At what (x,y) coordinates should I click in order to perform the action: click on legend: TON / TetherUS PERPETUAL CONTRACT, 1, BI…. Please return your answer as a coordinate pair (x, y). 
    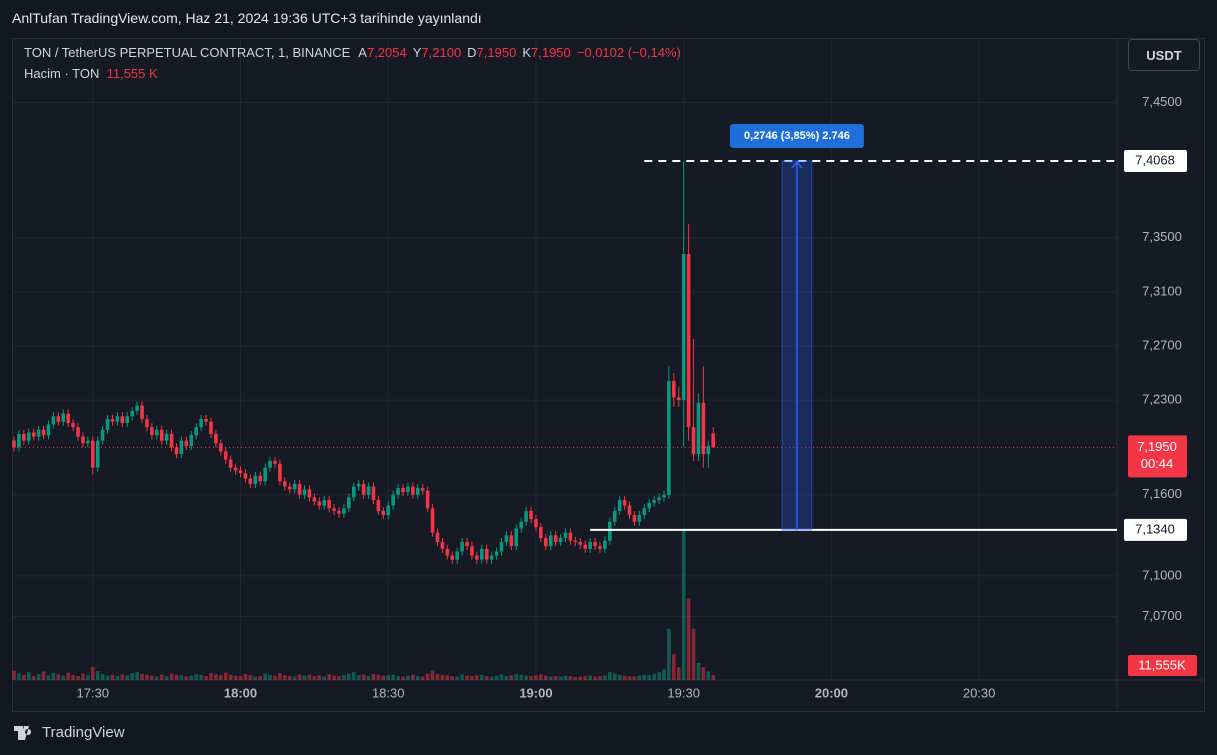
    Looking at the image, I should click on (352, 52).